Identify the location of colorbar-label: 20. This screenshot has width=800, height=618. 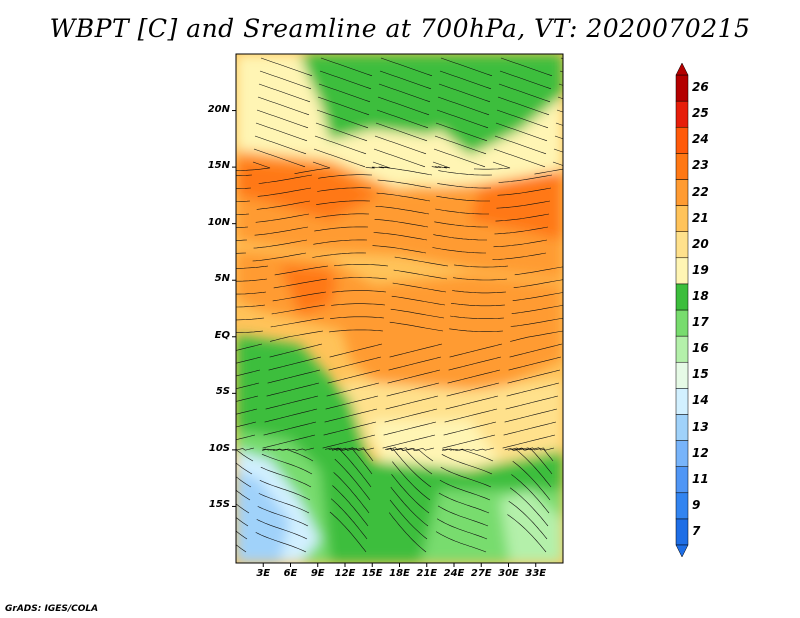
(700, 243).